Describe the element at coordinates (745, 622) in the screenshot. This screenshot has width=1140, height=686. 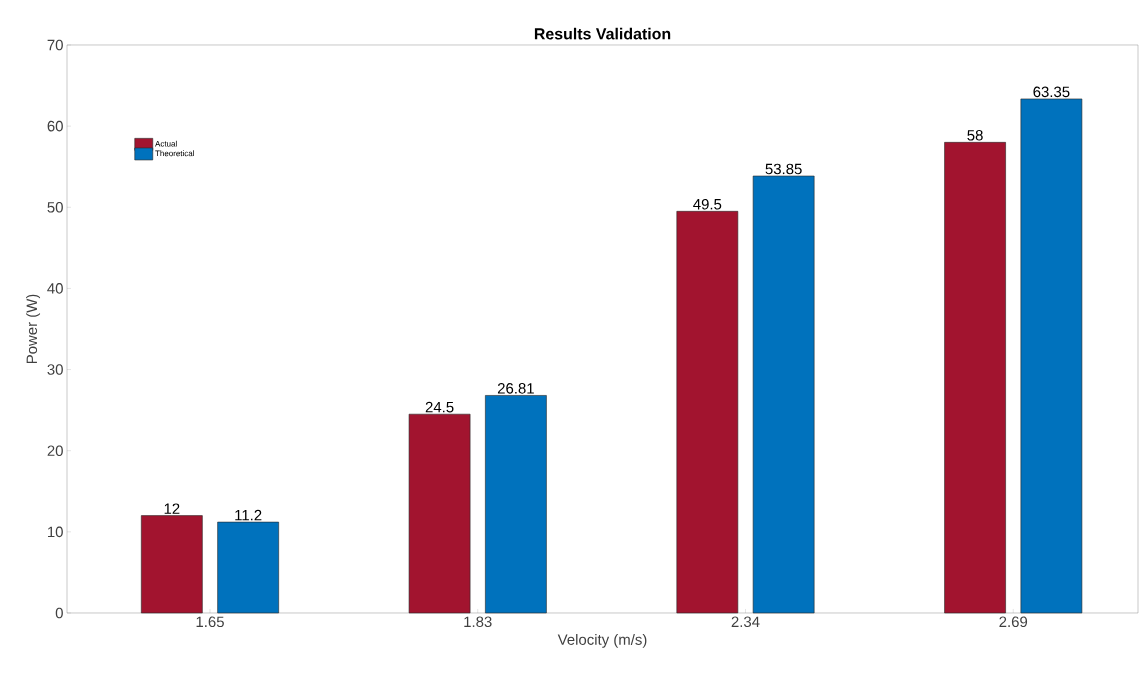
I see `x-tick-label: 2.34` at that location.